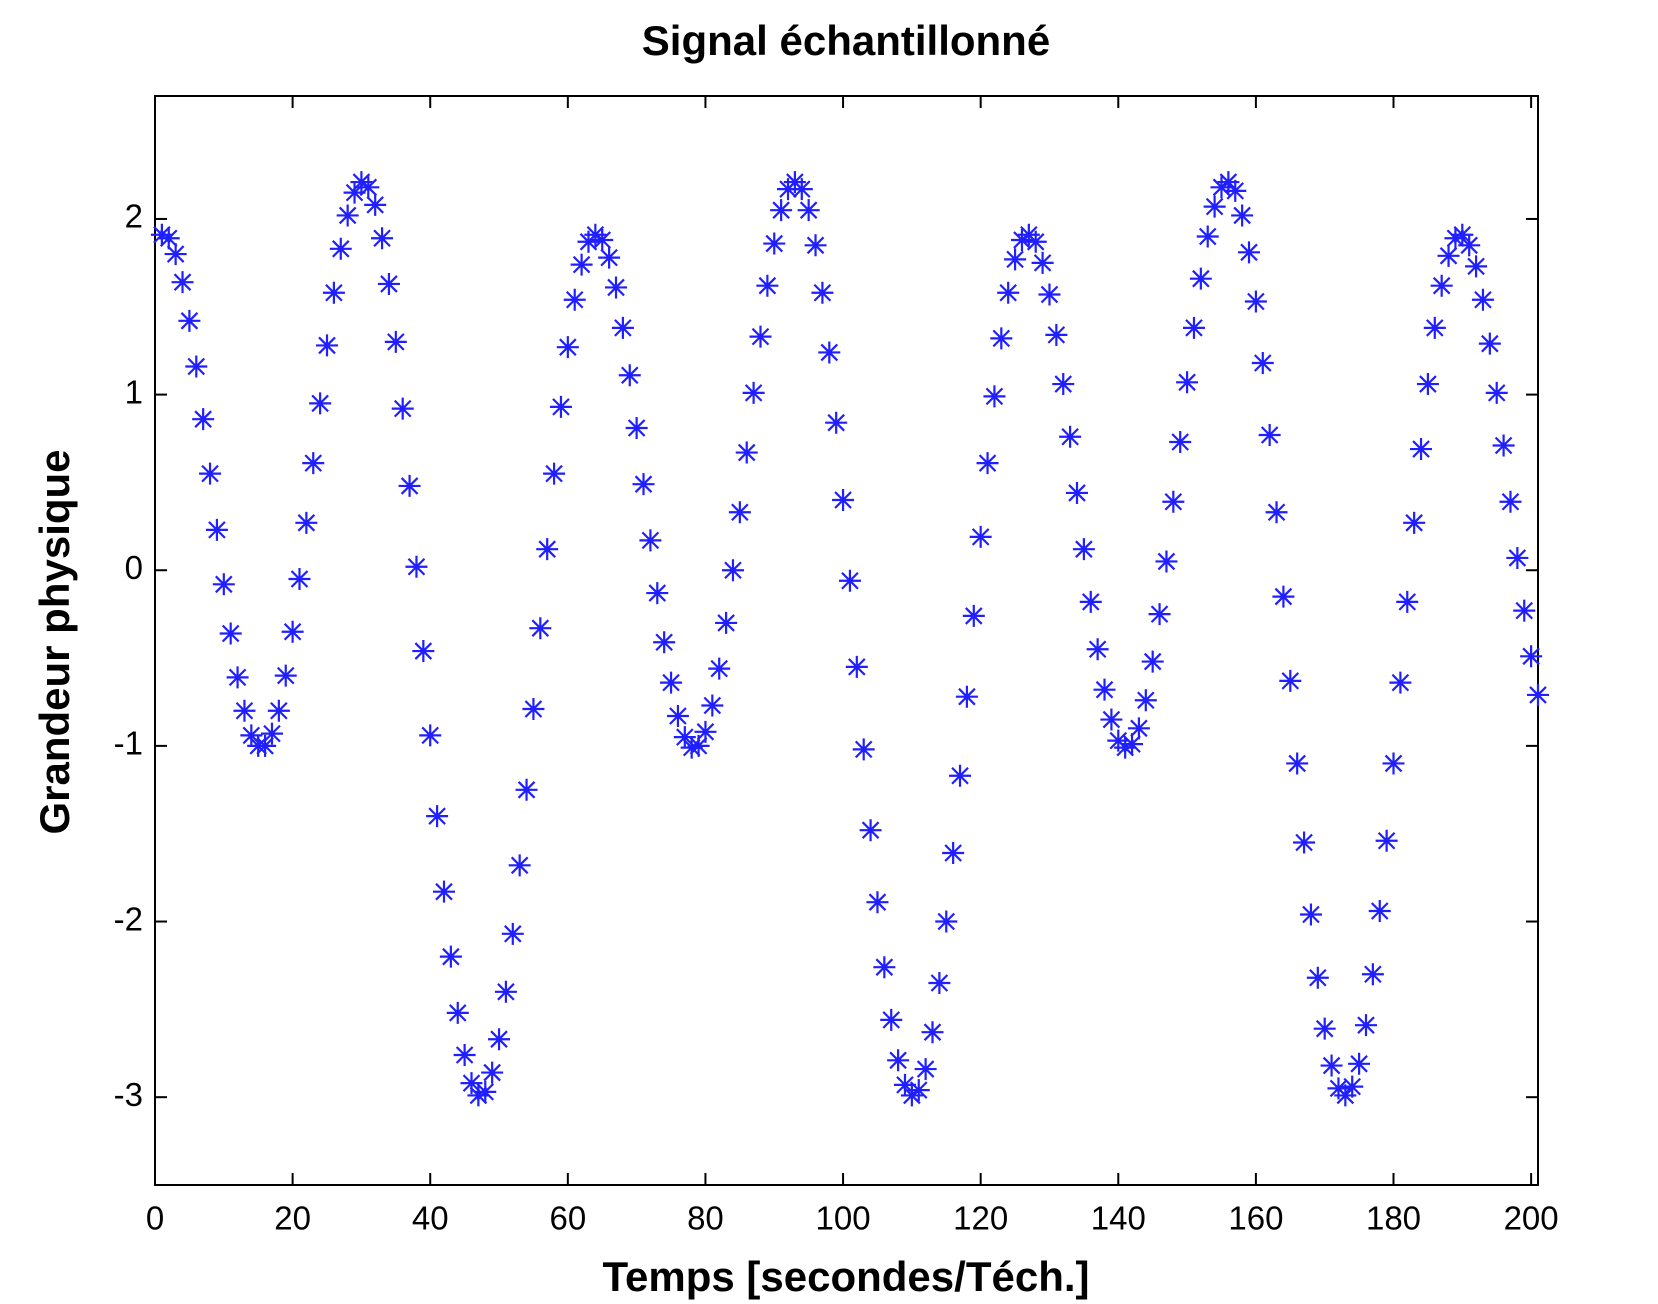  I want to click on x-tick-label: 20, so click(292, 1218).